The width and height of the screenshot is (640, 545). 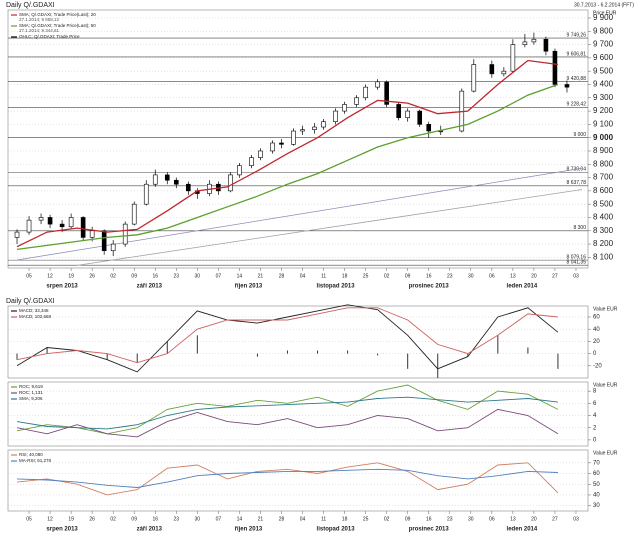 What do you see at coordinates (603, 44) in the screenshot?
I see `y-tick-label: 9 700` at bounding box center [603, 44].